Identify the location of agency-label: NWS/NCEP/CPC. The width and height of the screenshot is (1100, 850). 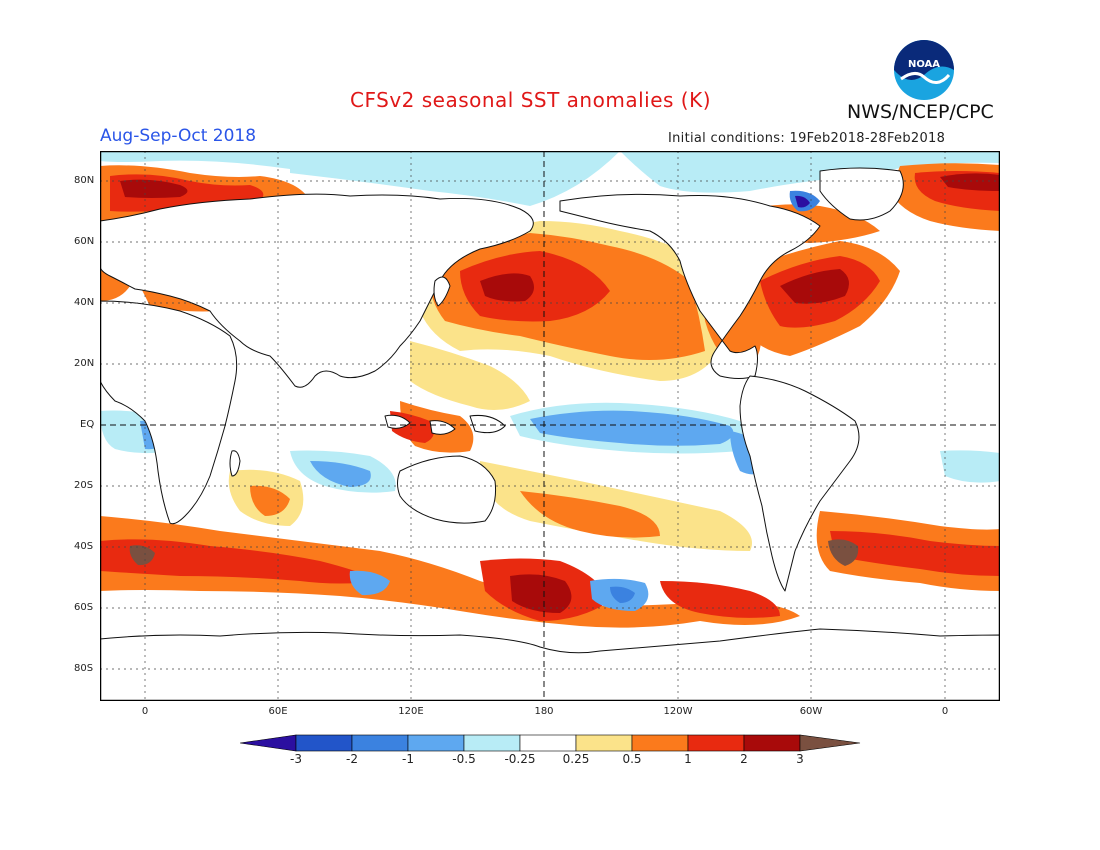
(920, 112).